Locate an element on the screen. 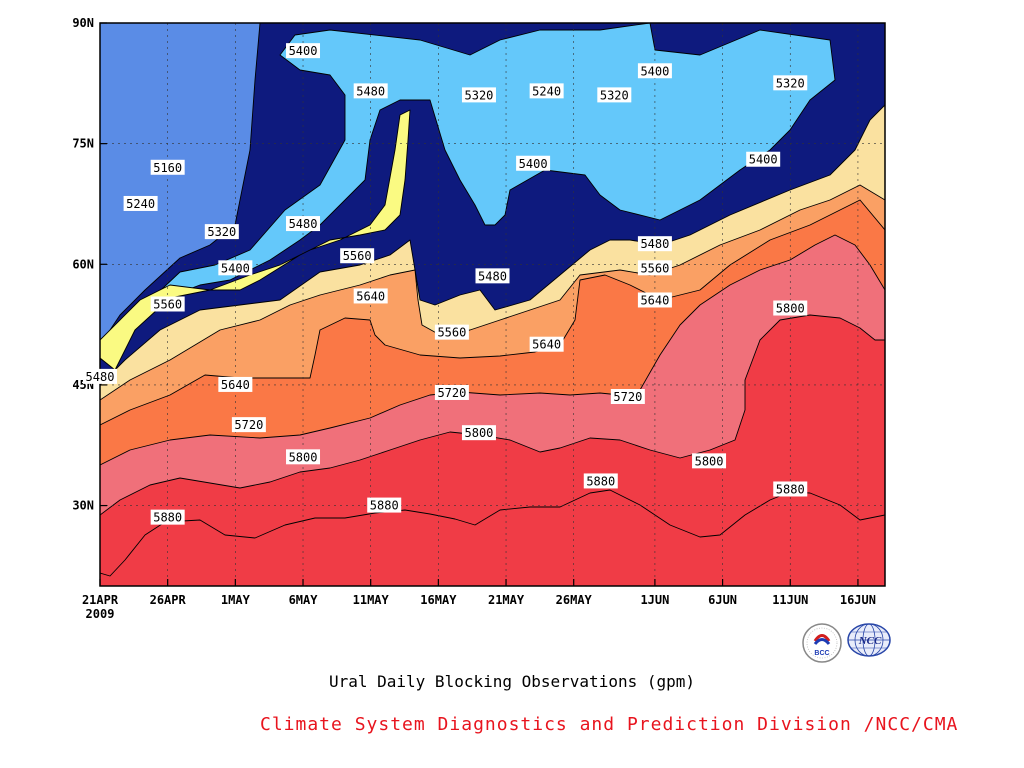  chart-title: Ural Daily Blocking Observations (gpm) is located at coordinates (512, 681).